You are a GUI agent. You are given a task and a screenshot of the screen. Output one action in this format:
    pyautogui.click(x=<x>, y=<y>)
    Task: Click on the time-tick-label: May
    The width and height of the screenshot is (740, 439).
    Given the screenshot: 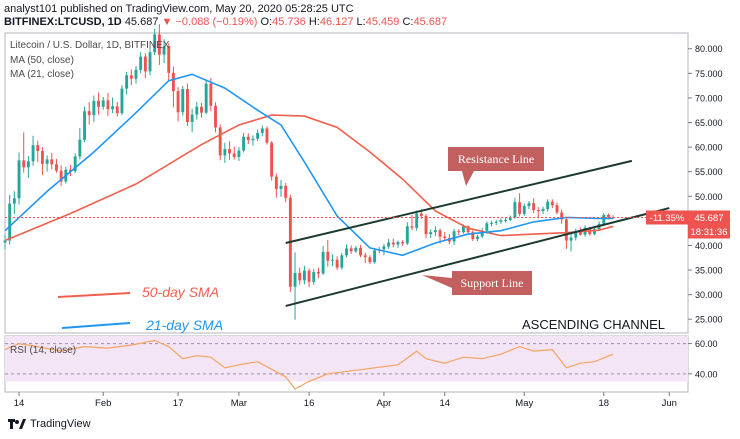 What is the action you would take?
    pyautogui.click(x=524, y=403)
    